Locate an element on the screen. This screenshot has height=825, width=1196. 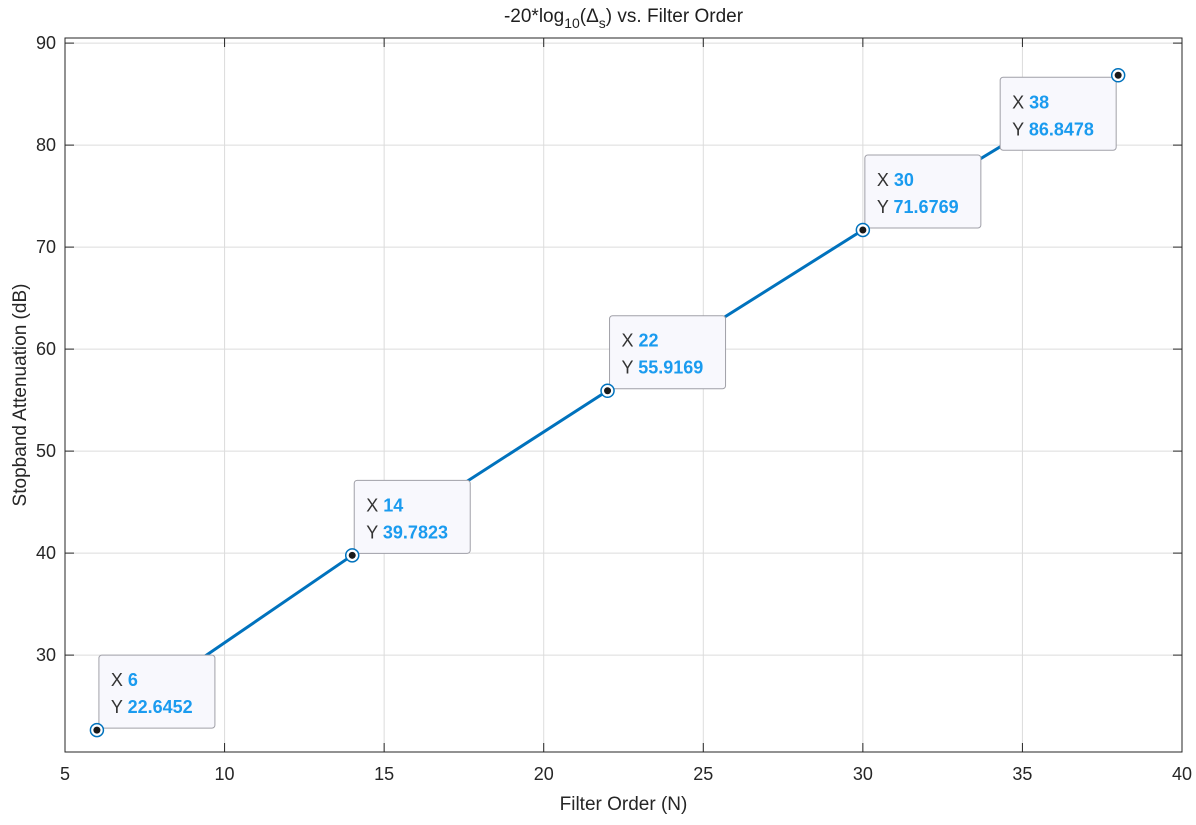
datatip-y-value: 39.7823 is located at coordinates (415, 532).